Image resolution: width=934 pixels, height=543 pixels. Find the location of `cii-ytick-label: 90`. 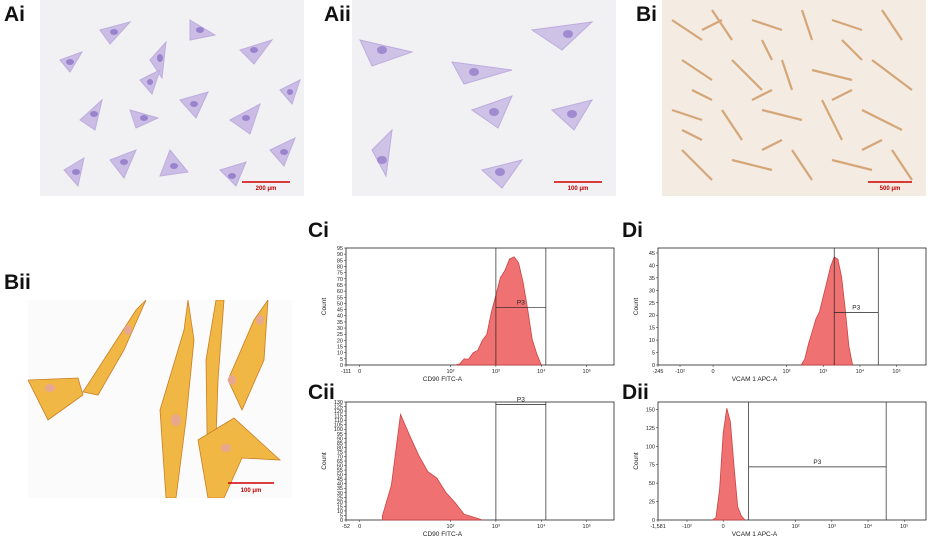

cii-ytick-label: 90 is located at coordinates (340, 439).